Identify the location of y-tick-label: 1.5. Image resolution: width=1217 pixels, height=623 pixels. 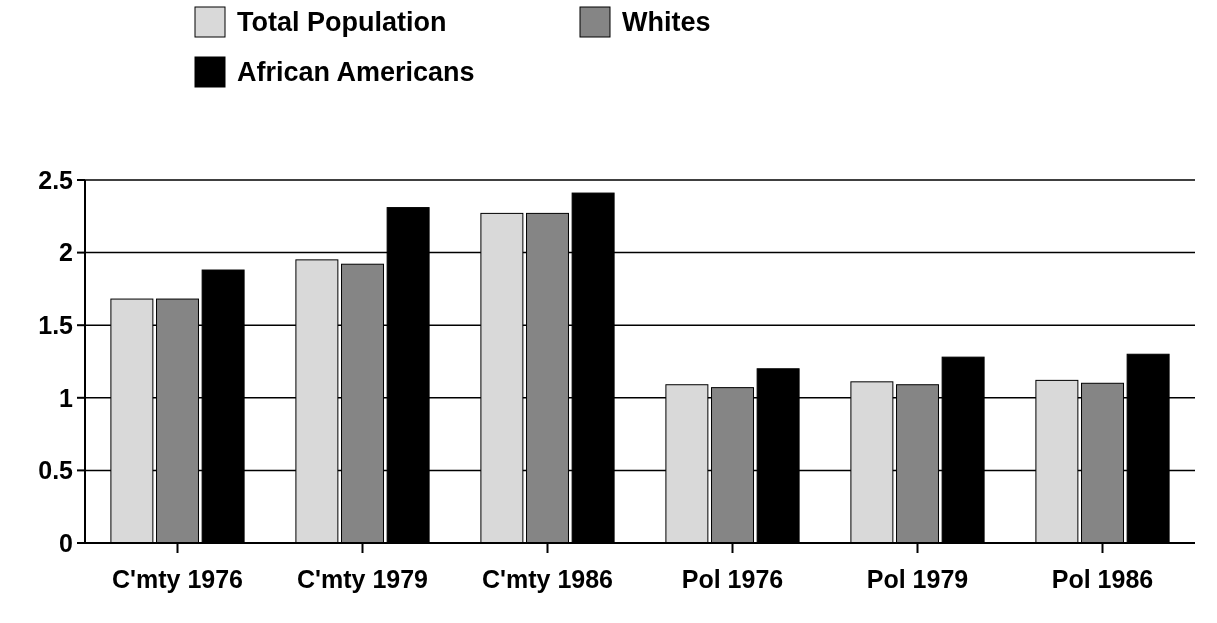
(56, 324).